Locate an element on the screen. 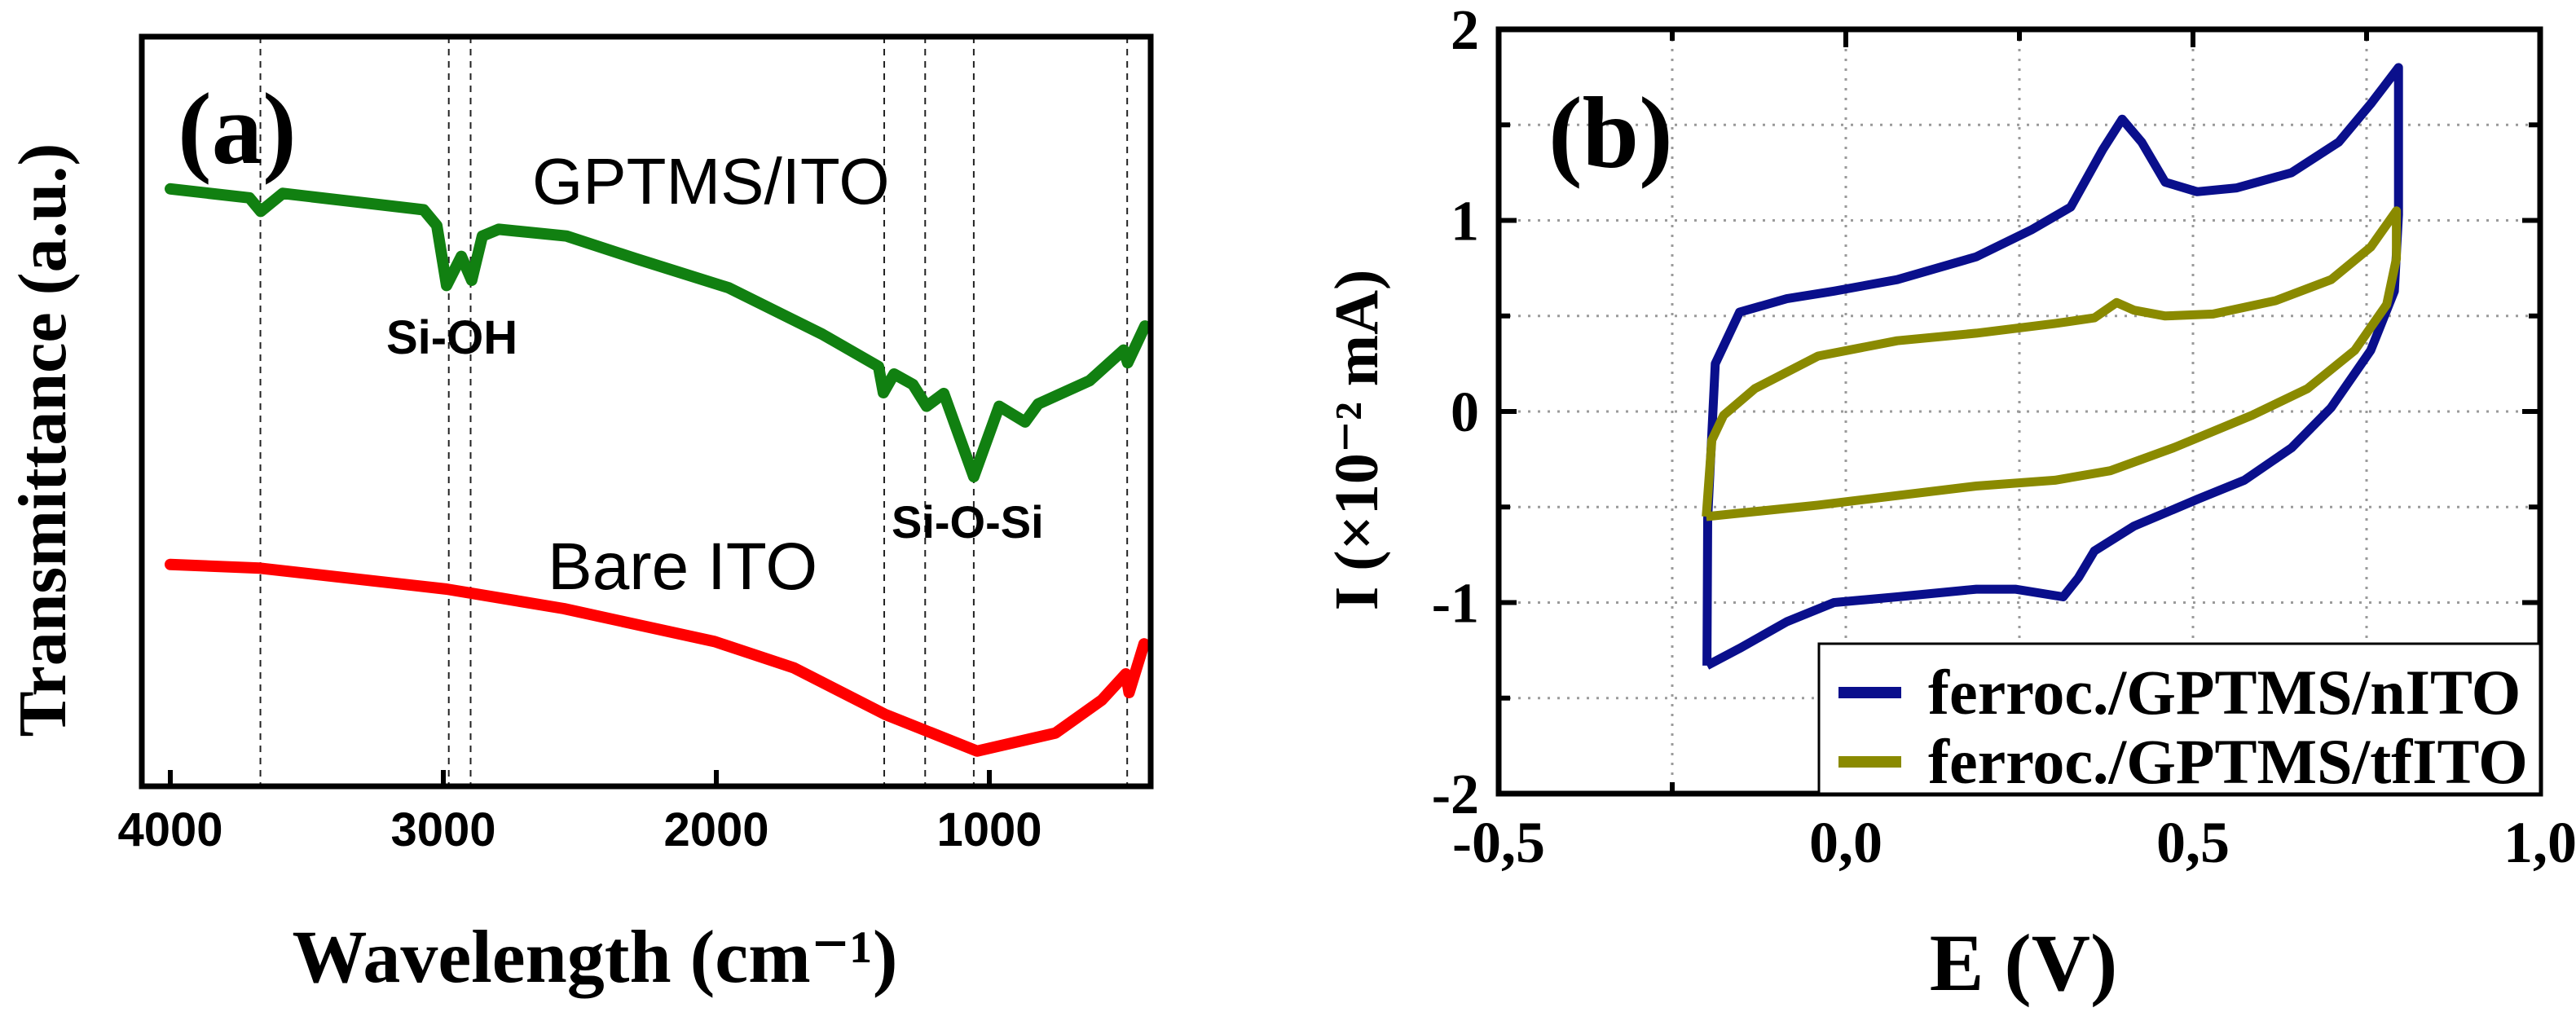 Image resolution: width=2576 pixels, height=1012 pixels. x-tick-label: 1000 is located at coordinates (988, 829).